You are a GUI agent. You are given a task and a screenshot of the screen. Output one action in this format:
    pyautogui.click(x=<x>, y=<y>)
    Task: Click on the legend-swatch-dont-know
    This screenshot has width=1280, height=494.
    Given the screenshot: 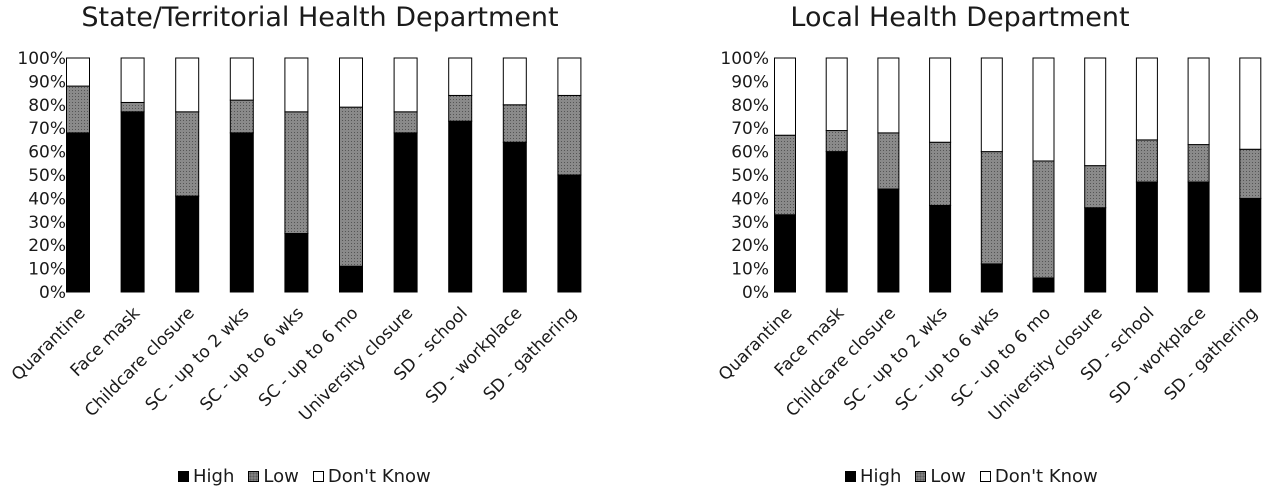 What is the action you would take?
    pyautogui.click(x=985, y=476)
    